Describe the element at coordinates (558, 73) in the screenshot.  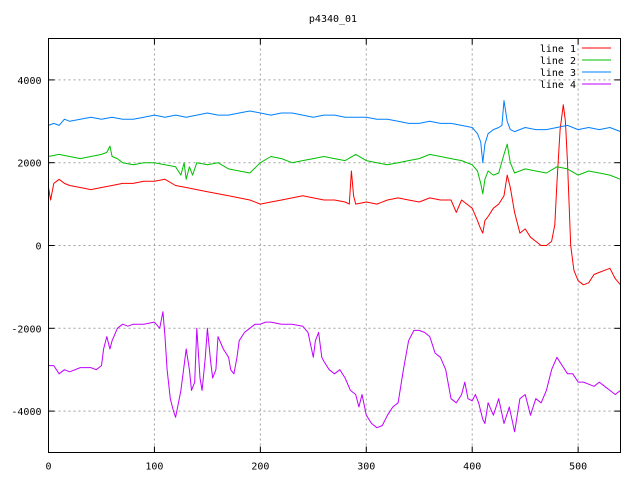
I see `legend-label: line 3` at that location.